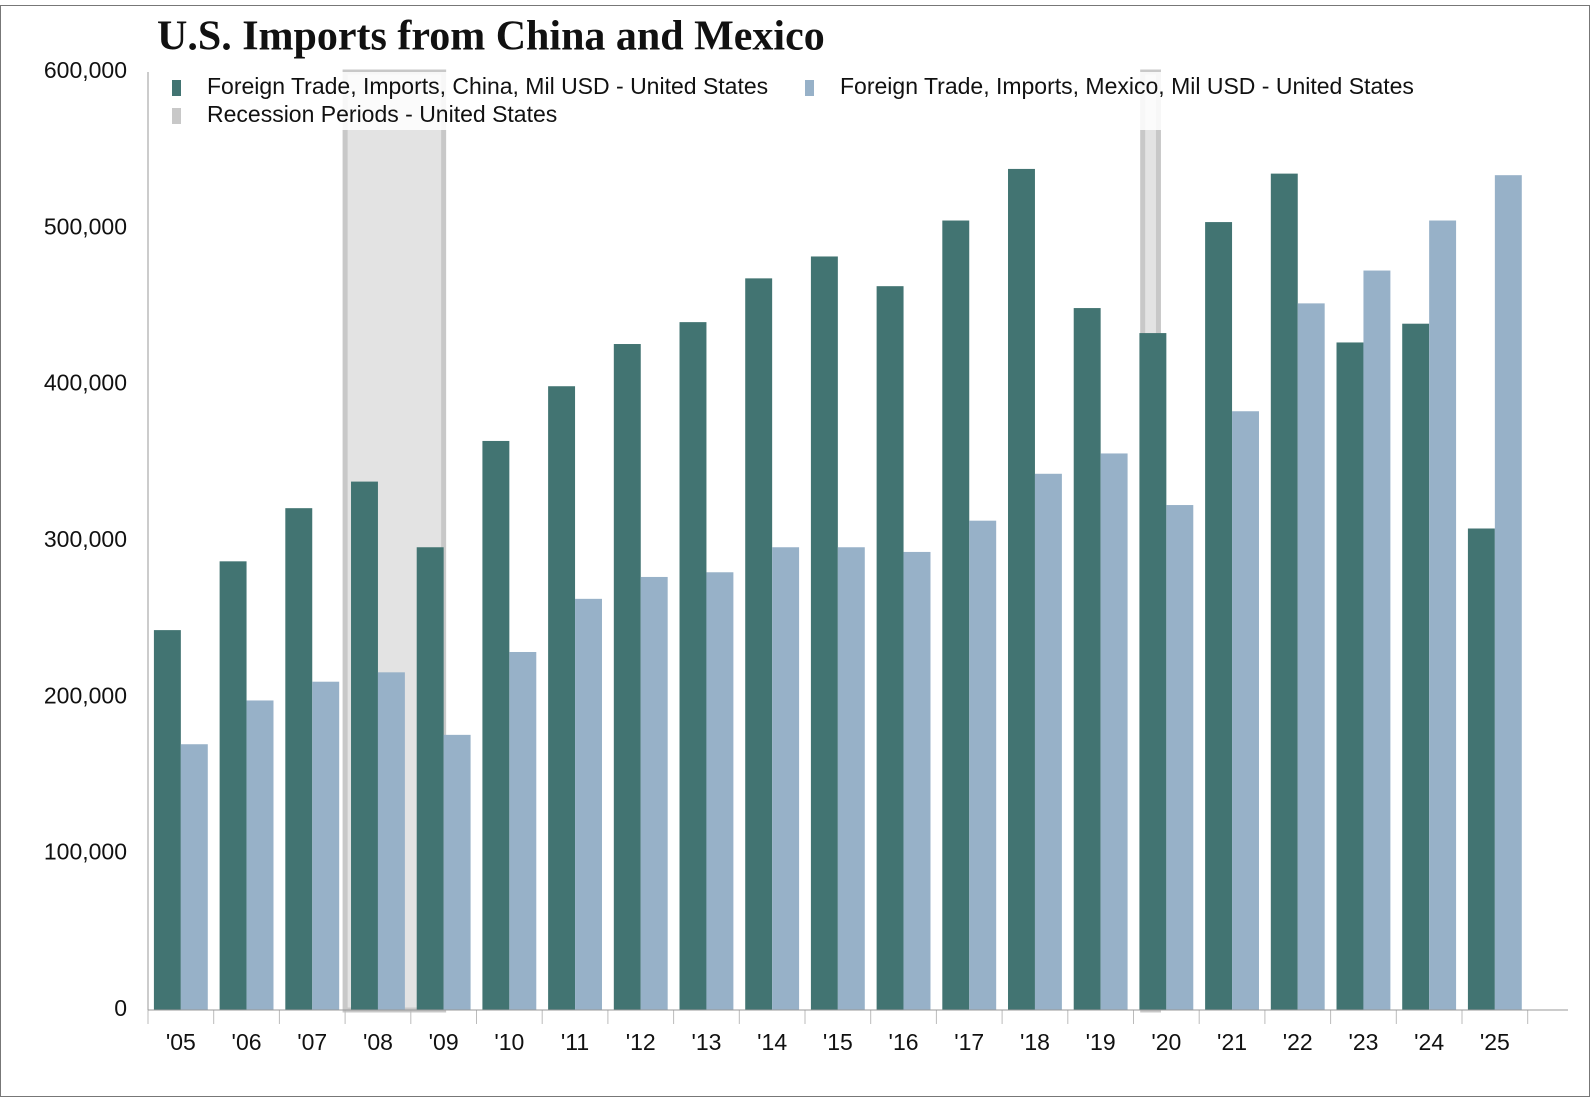 This screenshot has height=1098, width=1591. I want to click on x-tick-label: '15, so click(838, 1042).